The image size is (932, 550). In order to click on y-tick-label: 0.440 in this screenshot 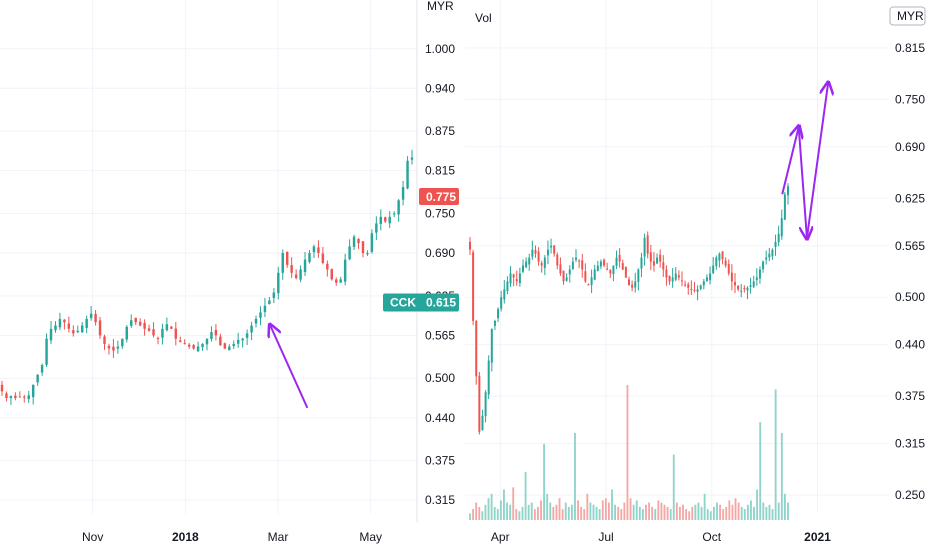, I will do `click(910, 345)`.